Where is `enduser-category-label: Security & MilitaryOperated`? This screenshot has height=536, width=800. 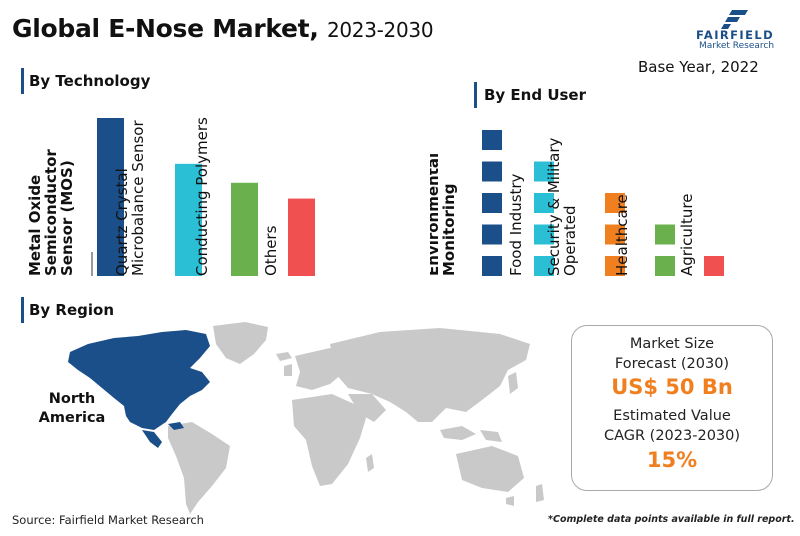 enduser-category-label: Security & MilitaryOperated is located at coordinates (562, 206).